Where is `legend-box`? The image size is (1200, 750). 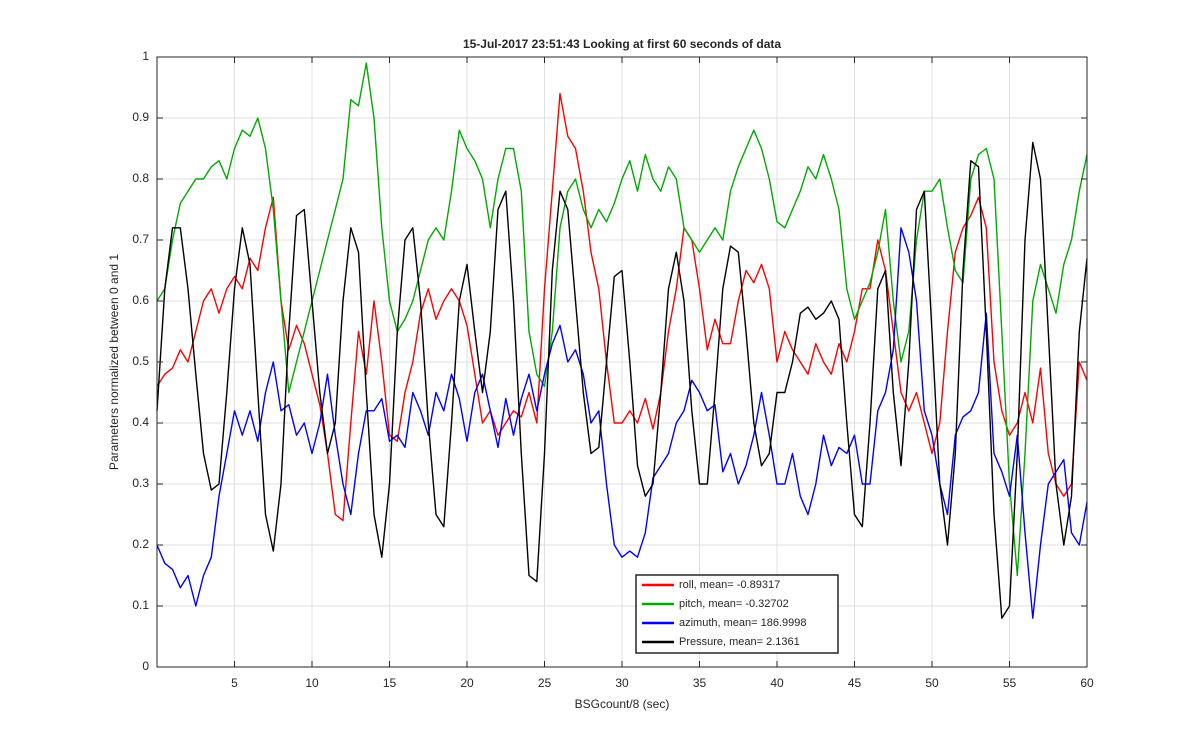
legend-box is located at coordinates (737, 614).